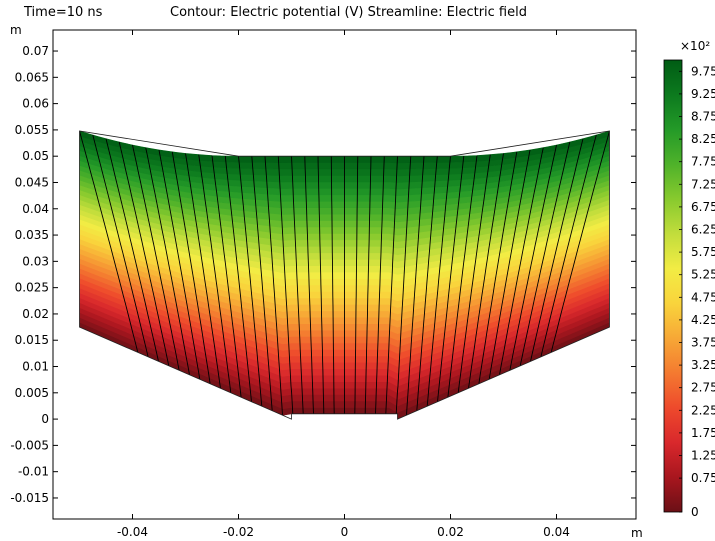  I want to click on x-tick-label: 0.02, so click(450, 532).